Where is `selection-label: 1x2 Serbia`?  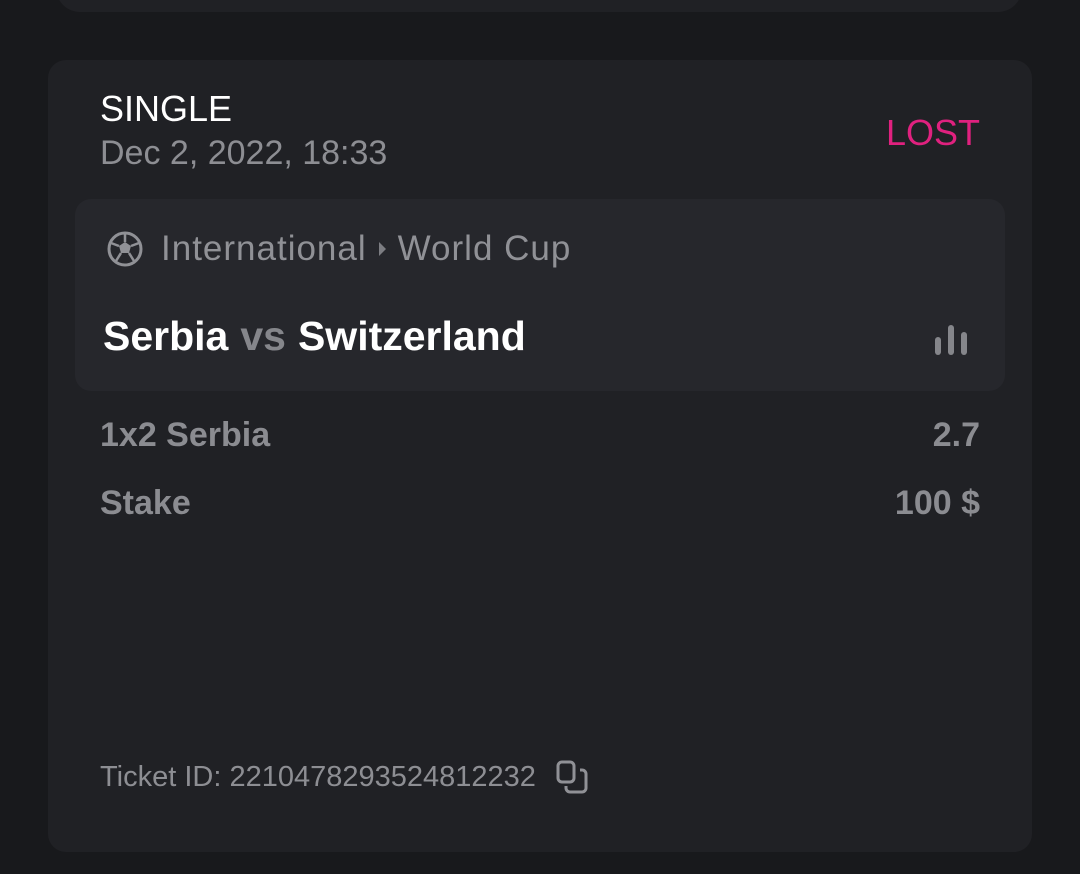 selection-label: 1x2 Serbia is located at coordinates (185, 435).